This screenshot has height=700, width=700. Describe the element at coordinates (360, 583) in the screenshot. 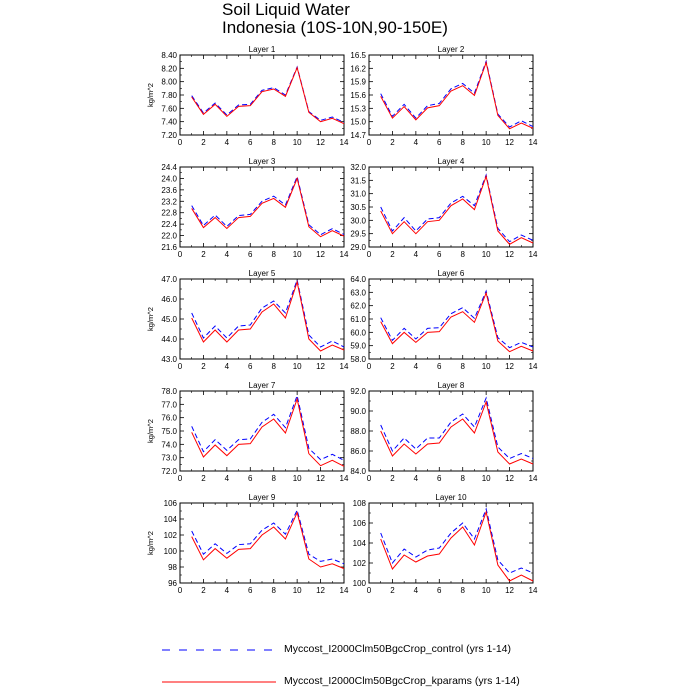

I see `y-tick-label: 100` at that location.